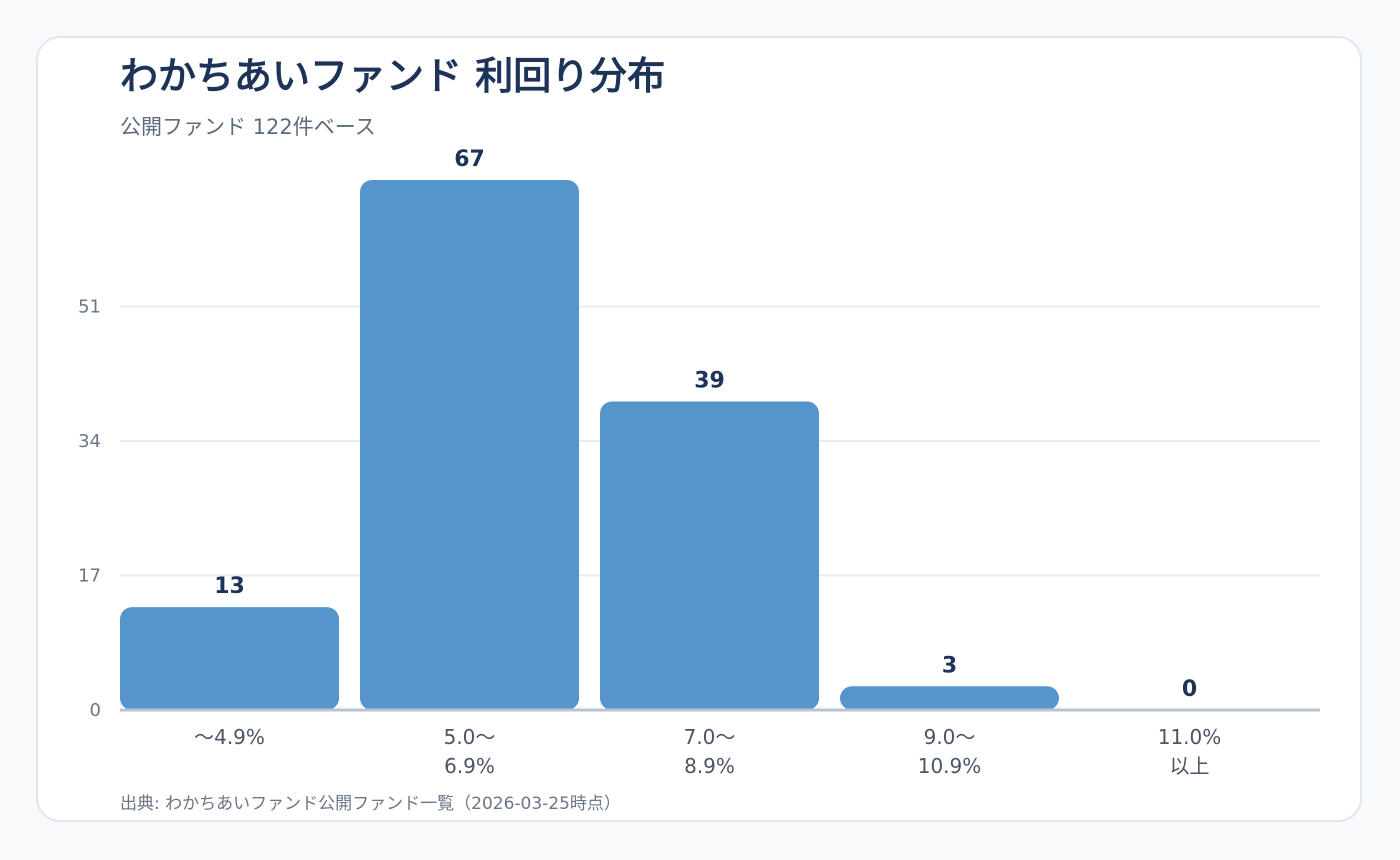 The width and height of the screenshot is (1400, 860). What do you see at coordinates (469, 159) in the screenshot?
I see `bar-value-label: 67` at bounding box center [469, 159].